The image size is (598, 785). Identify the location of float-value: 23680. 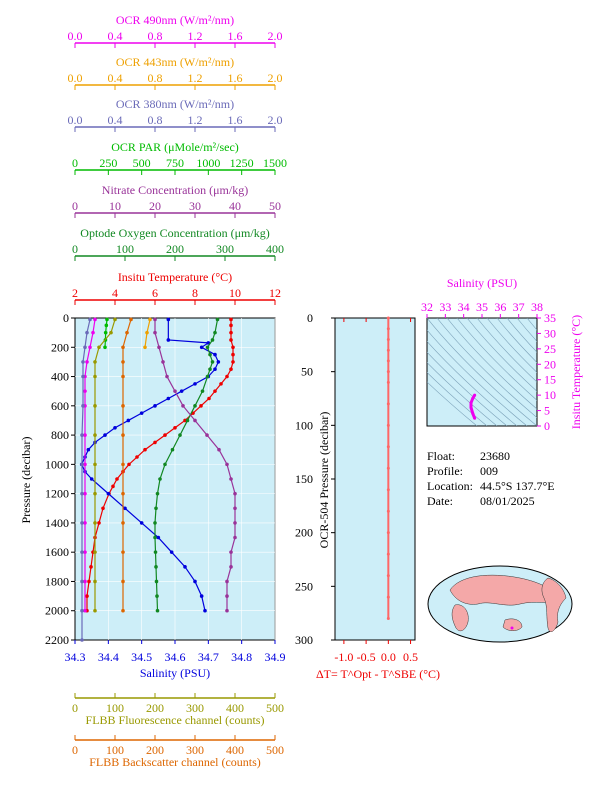
(495, 456).